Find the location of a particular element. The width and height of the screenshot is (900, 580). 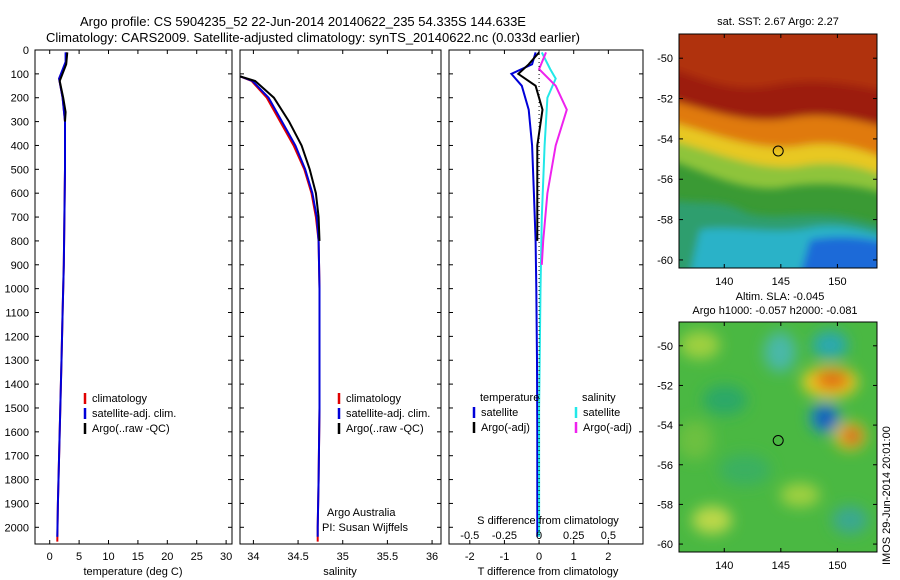

depth-tick-label: 1400 is located at coordinates (17, 385).